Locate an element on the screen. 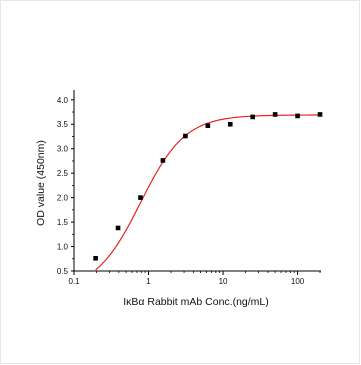 This screenshot has height=365, width=361. y-axis-label: OD value (450nm) is located at coordinates (41, 183).